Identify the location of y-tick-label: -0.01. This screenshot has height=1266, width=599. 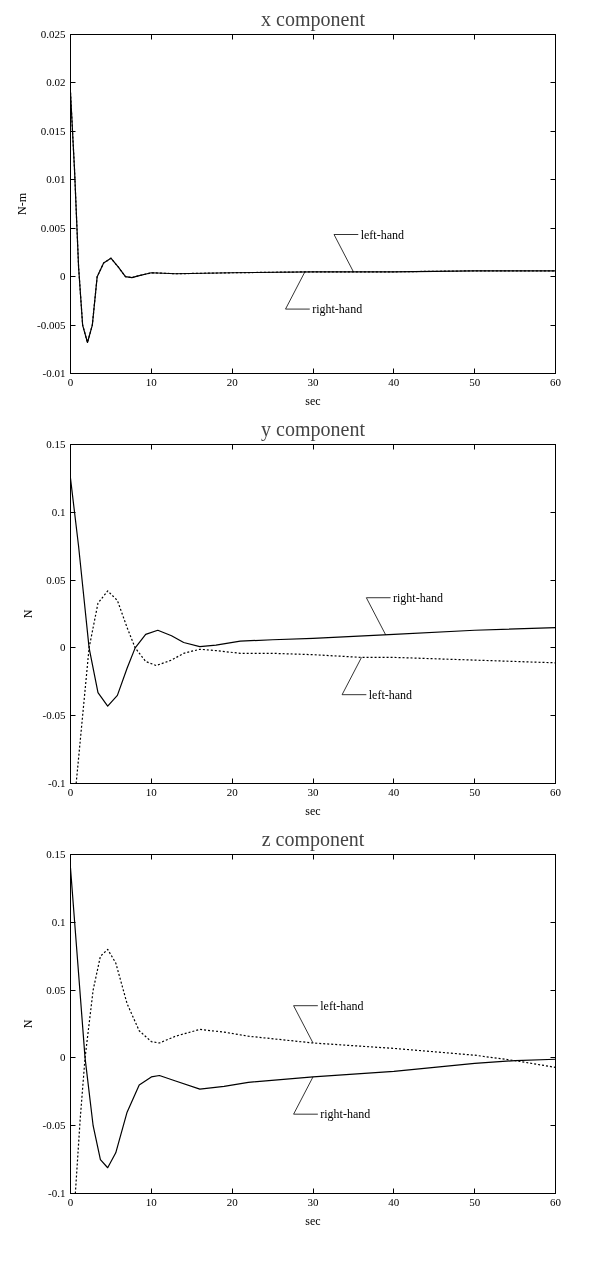
(54, 373).